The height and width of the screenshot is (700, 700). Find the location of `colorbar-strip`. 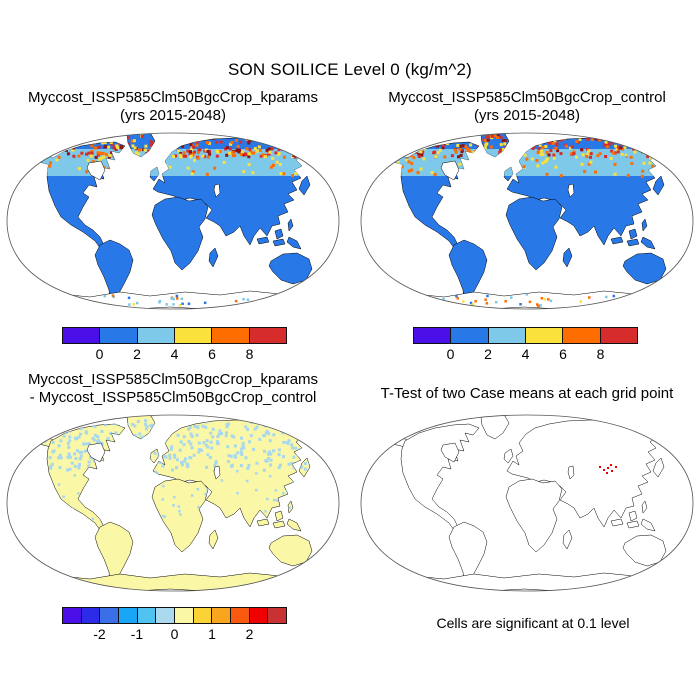

colorbar-strip is located at coordinates (525, 335).